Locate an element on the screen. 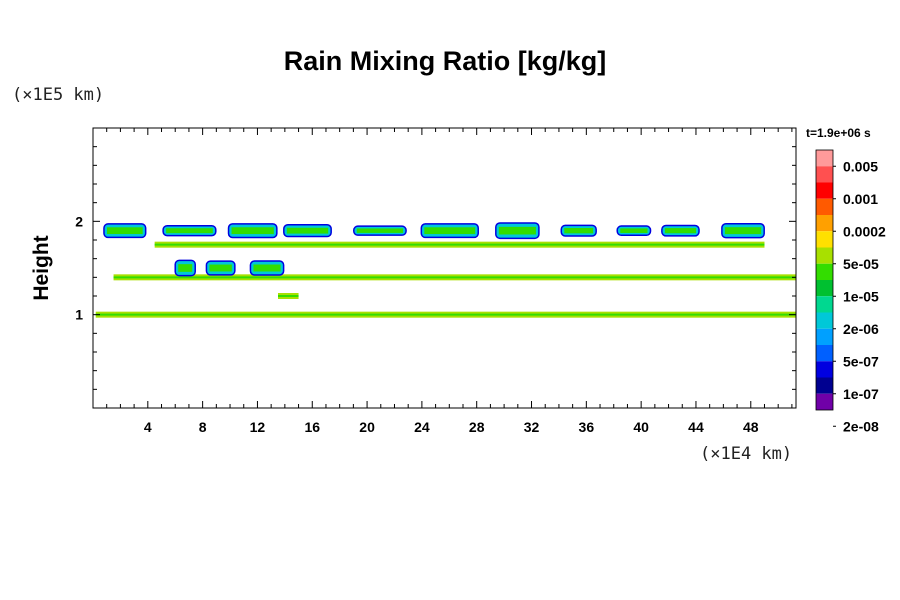 Image resolution: width=900 pixels, height=600 pixels. x-tick-label: 16 is located at coordinates (312, 427).